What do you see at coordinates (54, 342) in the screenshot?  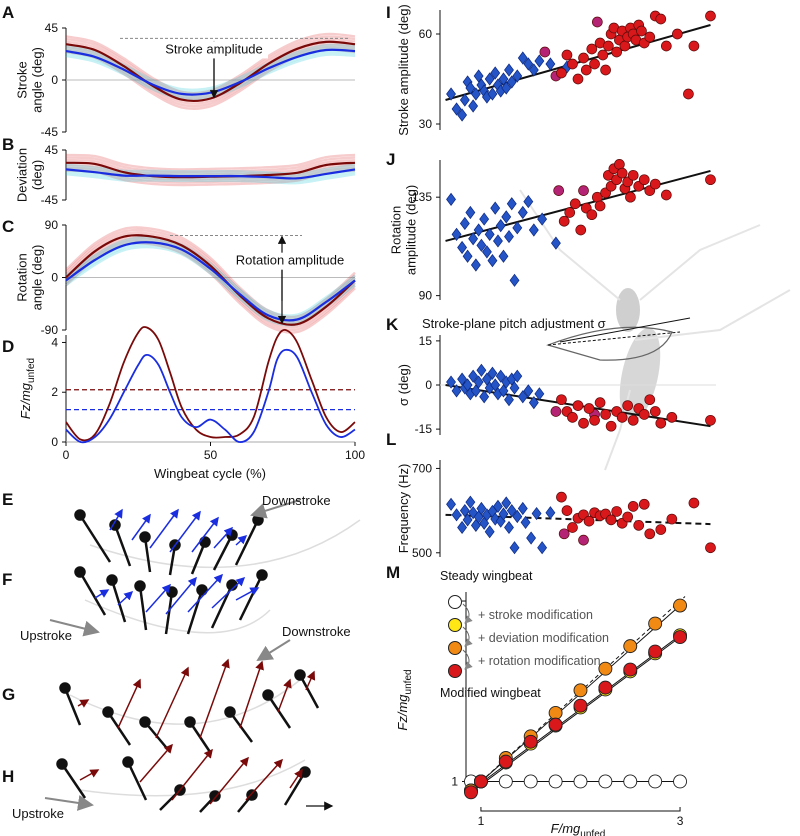 I see `y-tick-label: 4` at bounding box center [54, 342].